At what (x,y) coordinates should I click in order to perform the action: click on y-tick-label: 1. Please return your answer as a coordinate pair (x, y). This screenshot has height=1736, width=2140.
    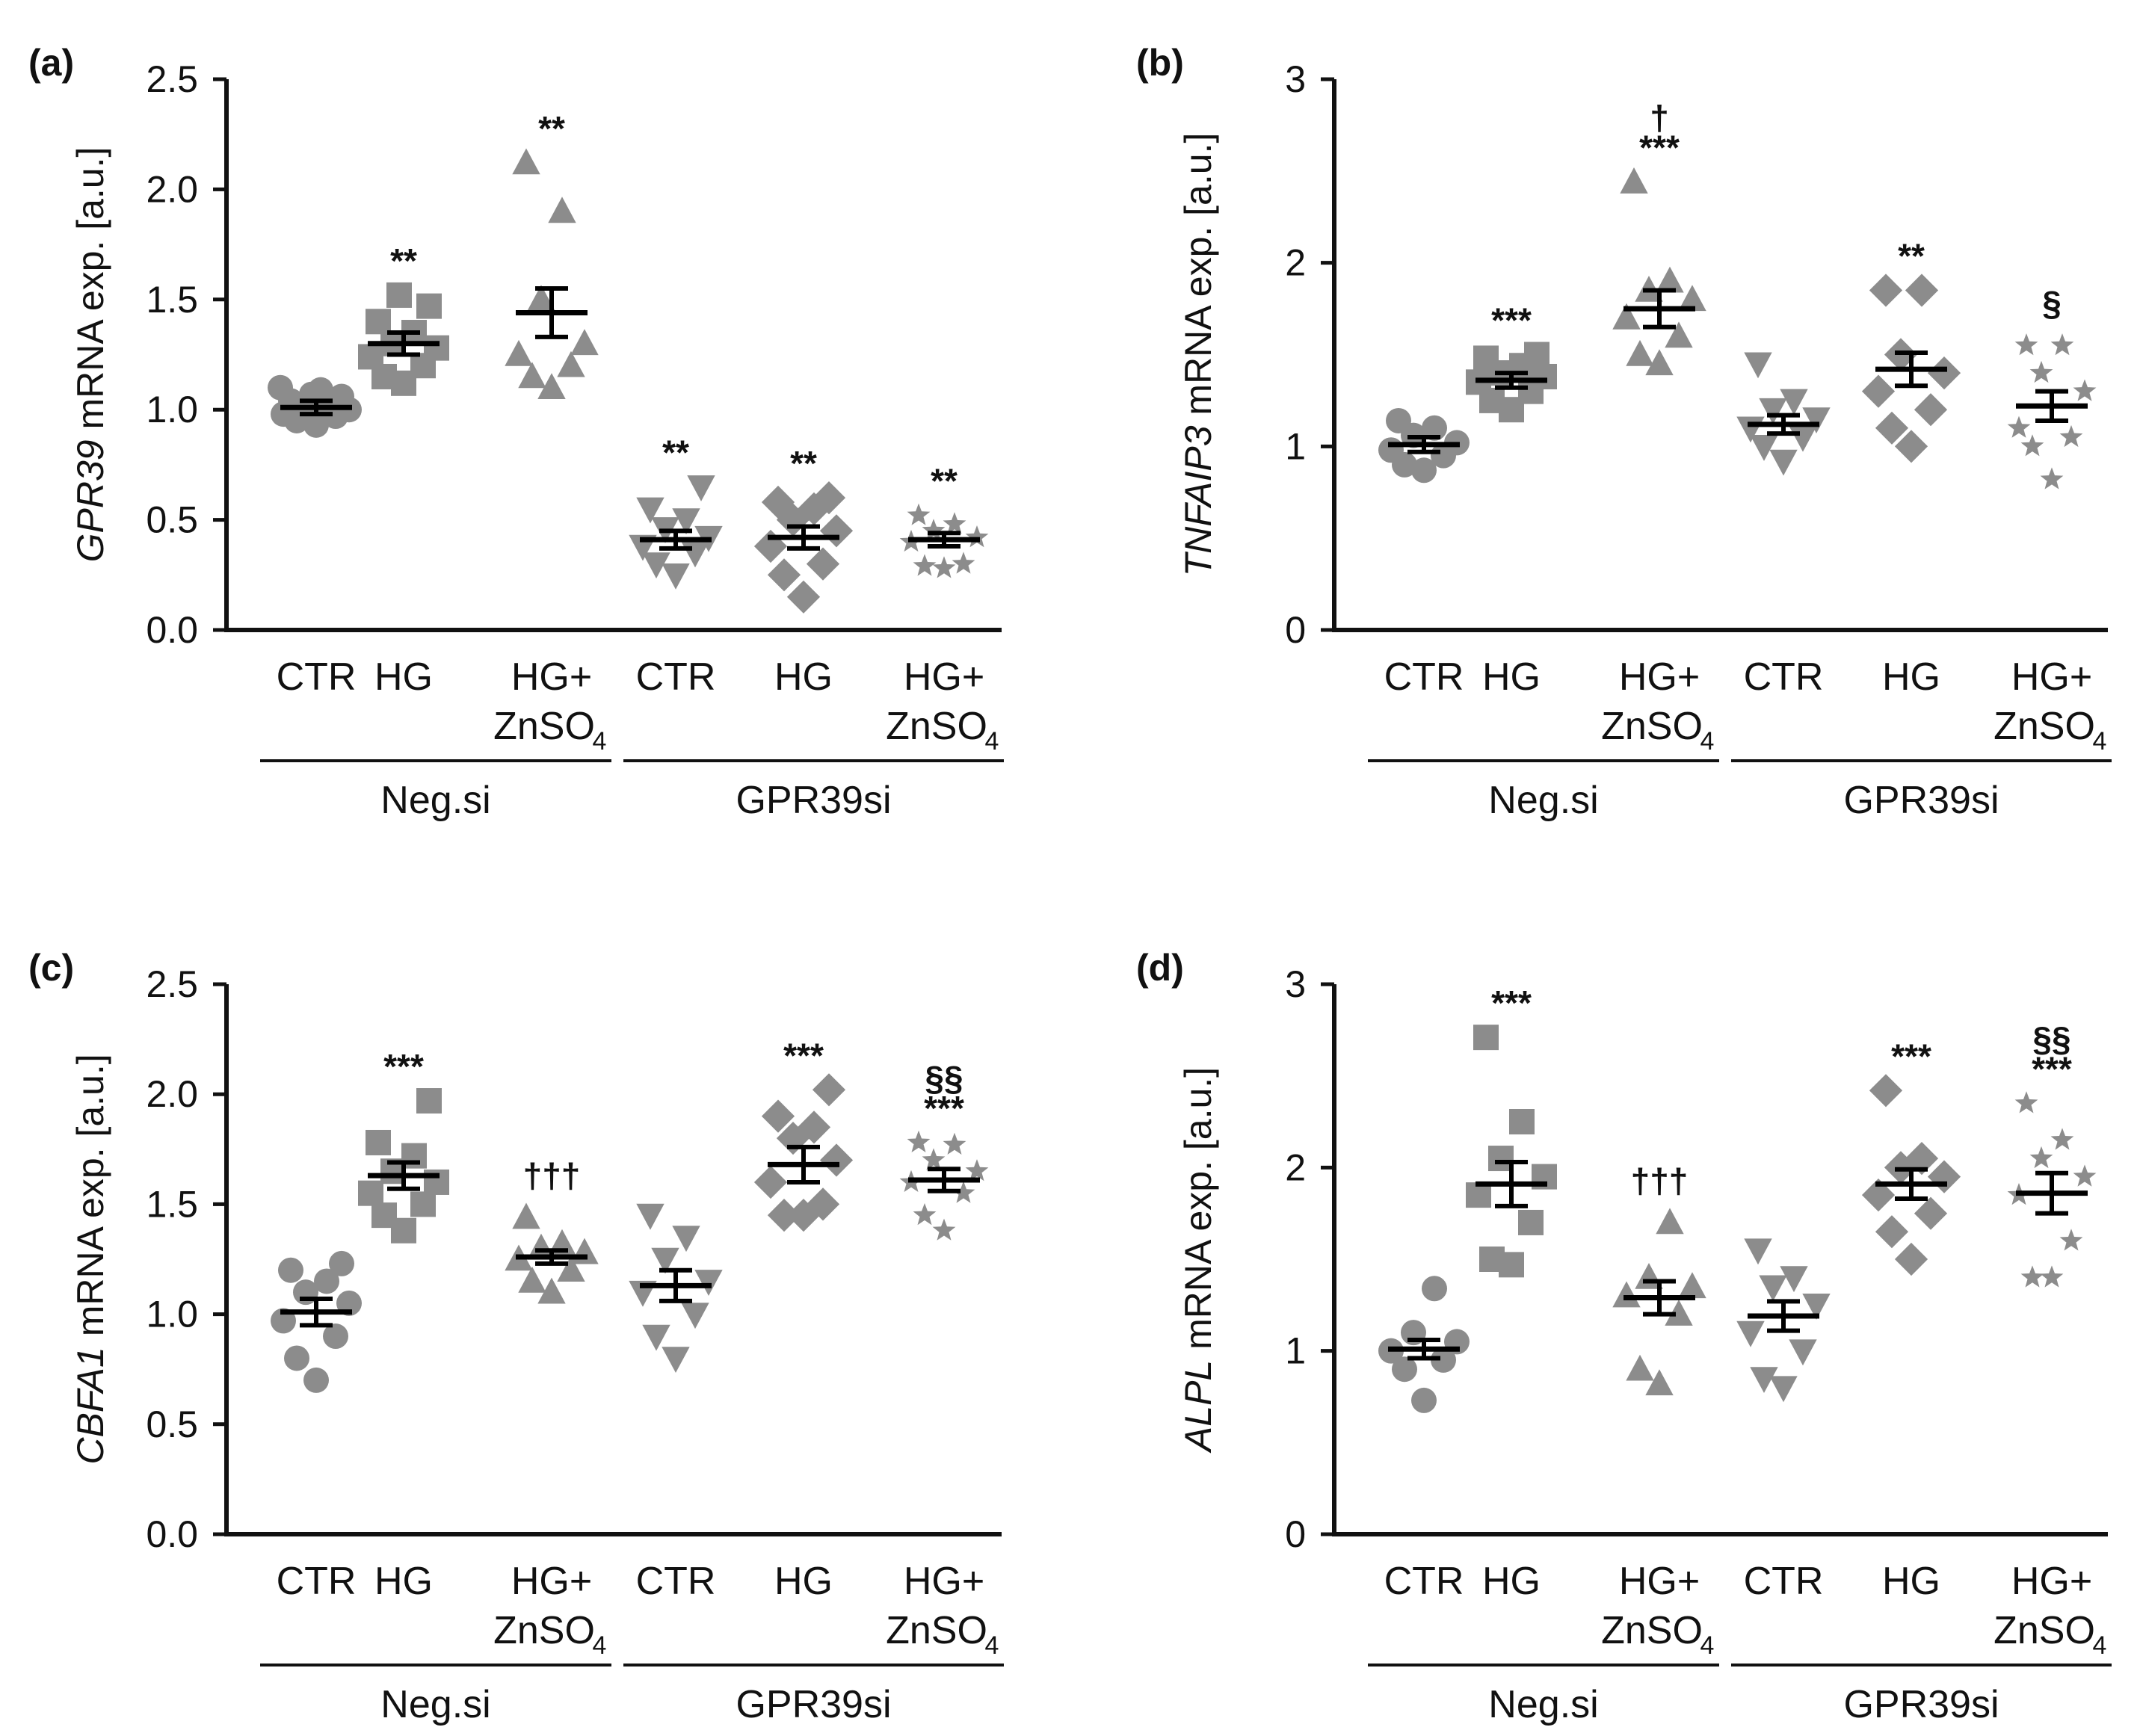
    Looking at the image, I should click on (1295, 446).